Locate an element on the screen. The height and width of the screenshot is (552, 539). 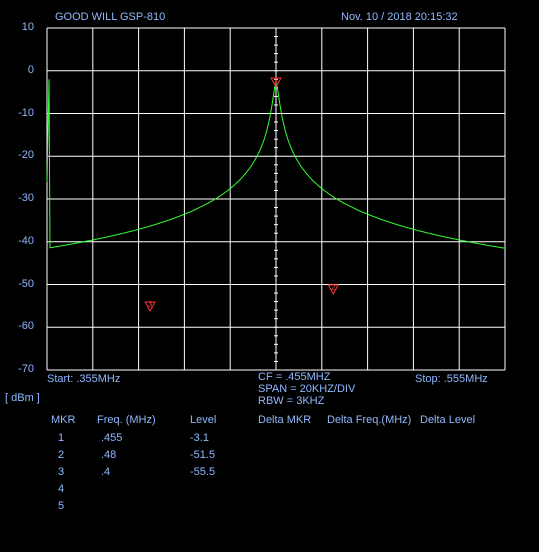
y-tick-label: -10 is located at coordinates (26, 112).